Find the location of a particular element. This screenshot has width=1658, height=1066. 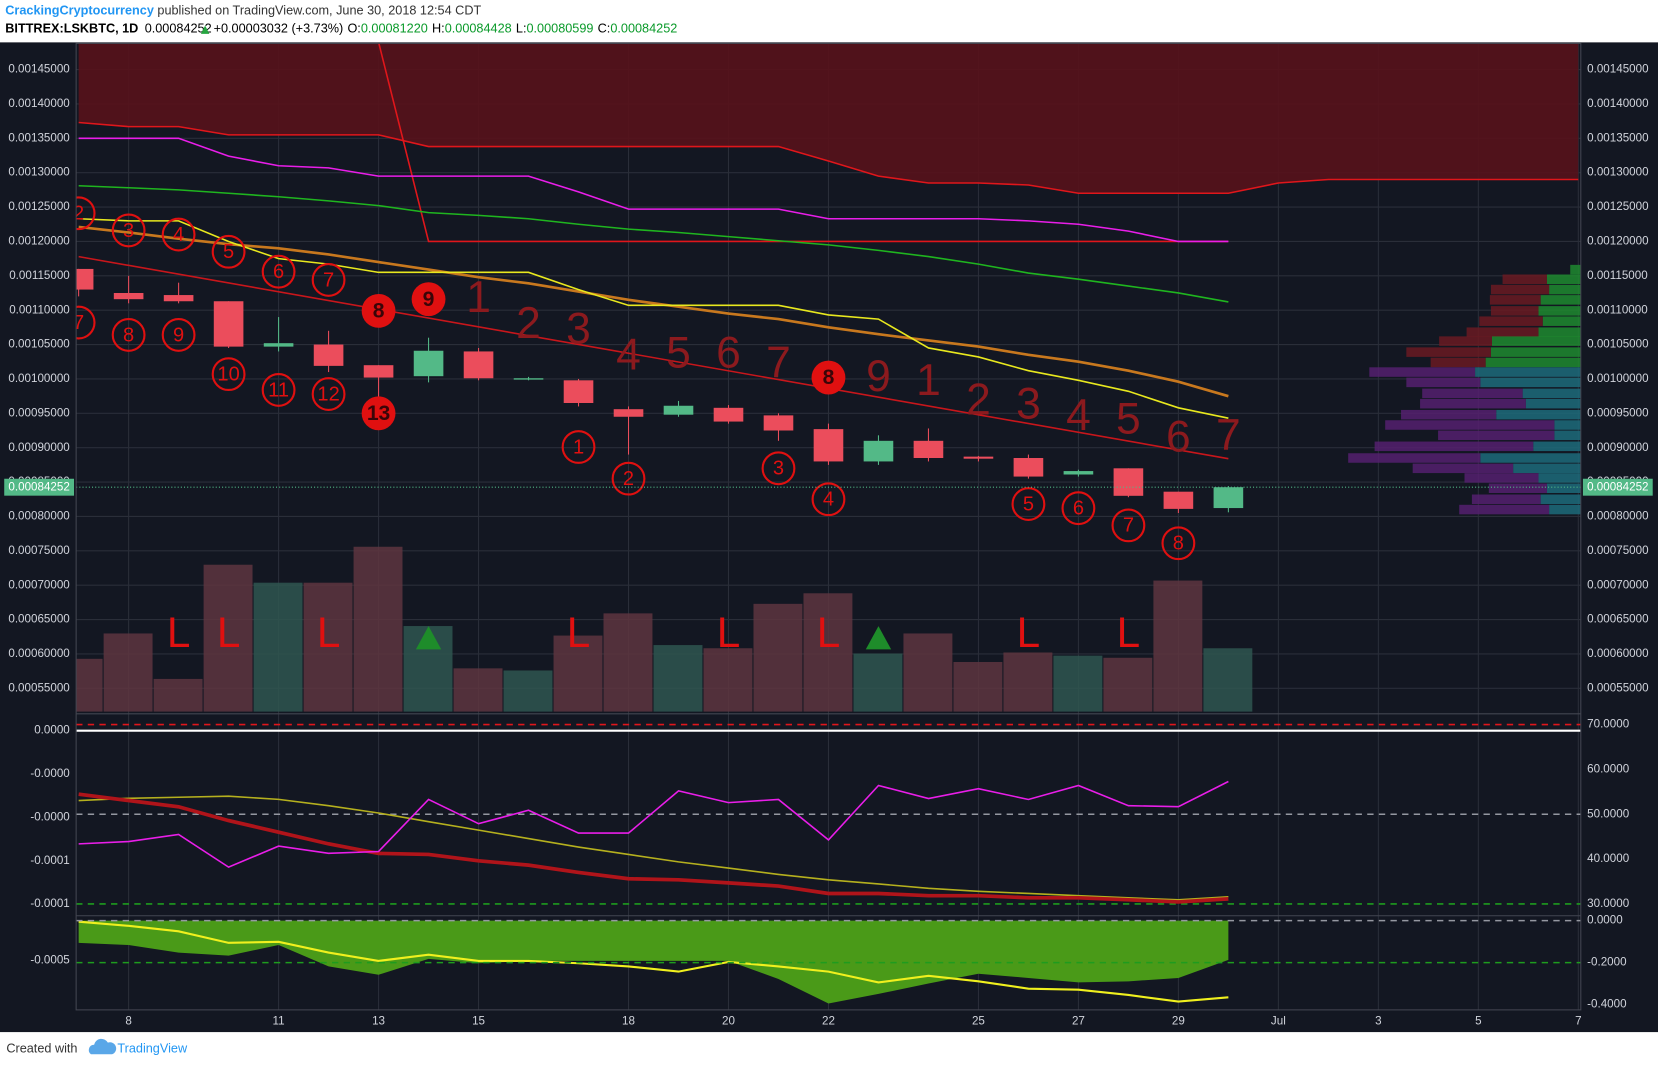

y-tick-label: 0.00120000 is located at coordinates (39, 241).